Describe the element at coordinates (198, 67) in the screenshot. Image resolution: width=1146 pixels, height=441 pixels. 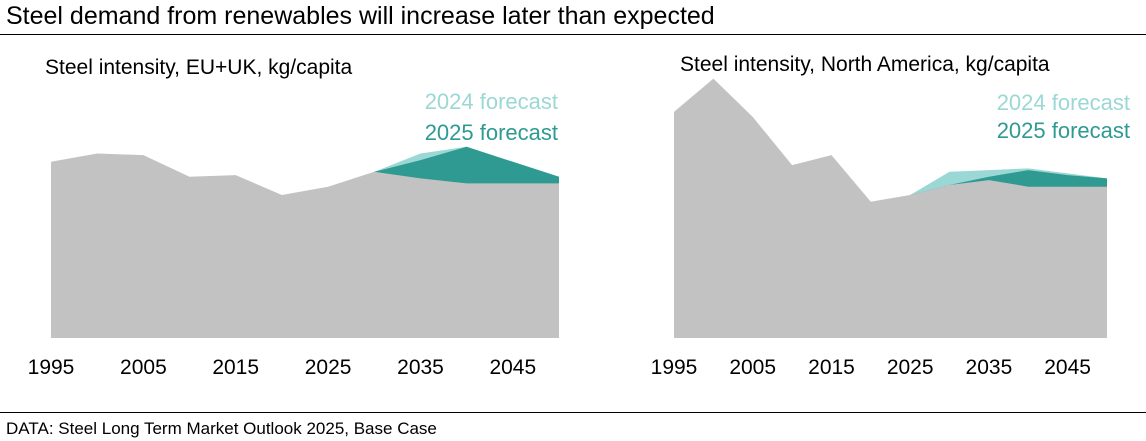
I see `panel-title: Steel intensity, EU+UK, kg/capita` at that location.